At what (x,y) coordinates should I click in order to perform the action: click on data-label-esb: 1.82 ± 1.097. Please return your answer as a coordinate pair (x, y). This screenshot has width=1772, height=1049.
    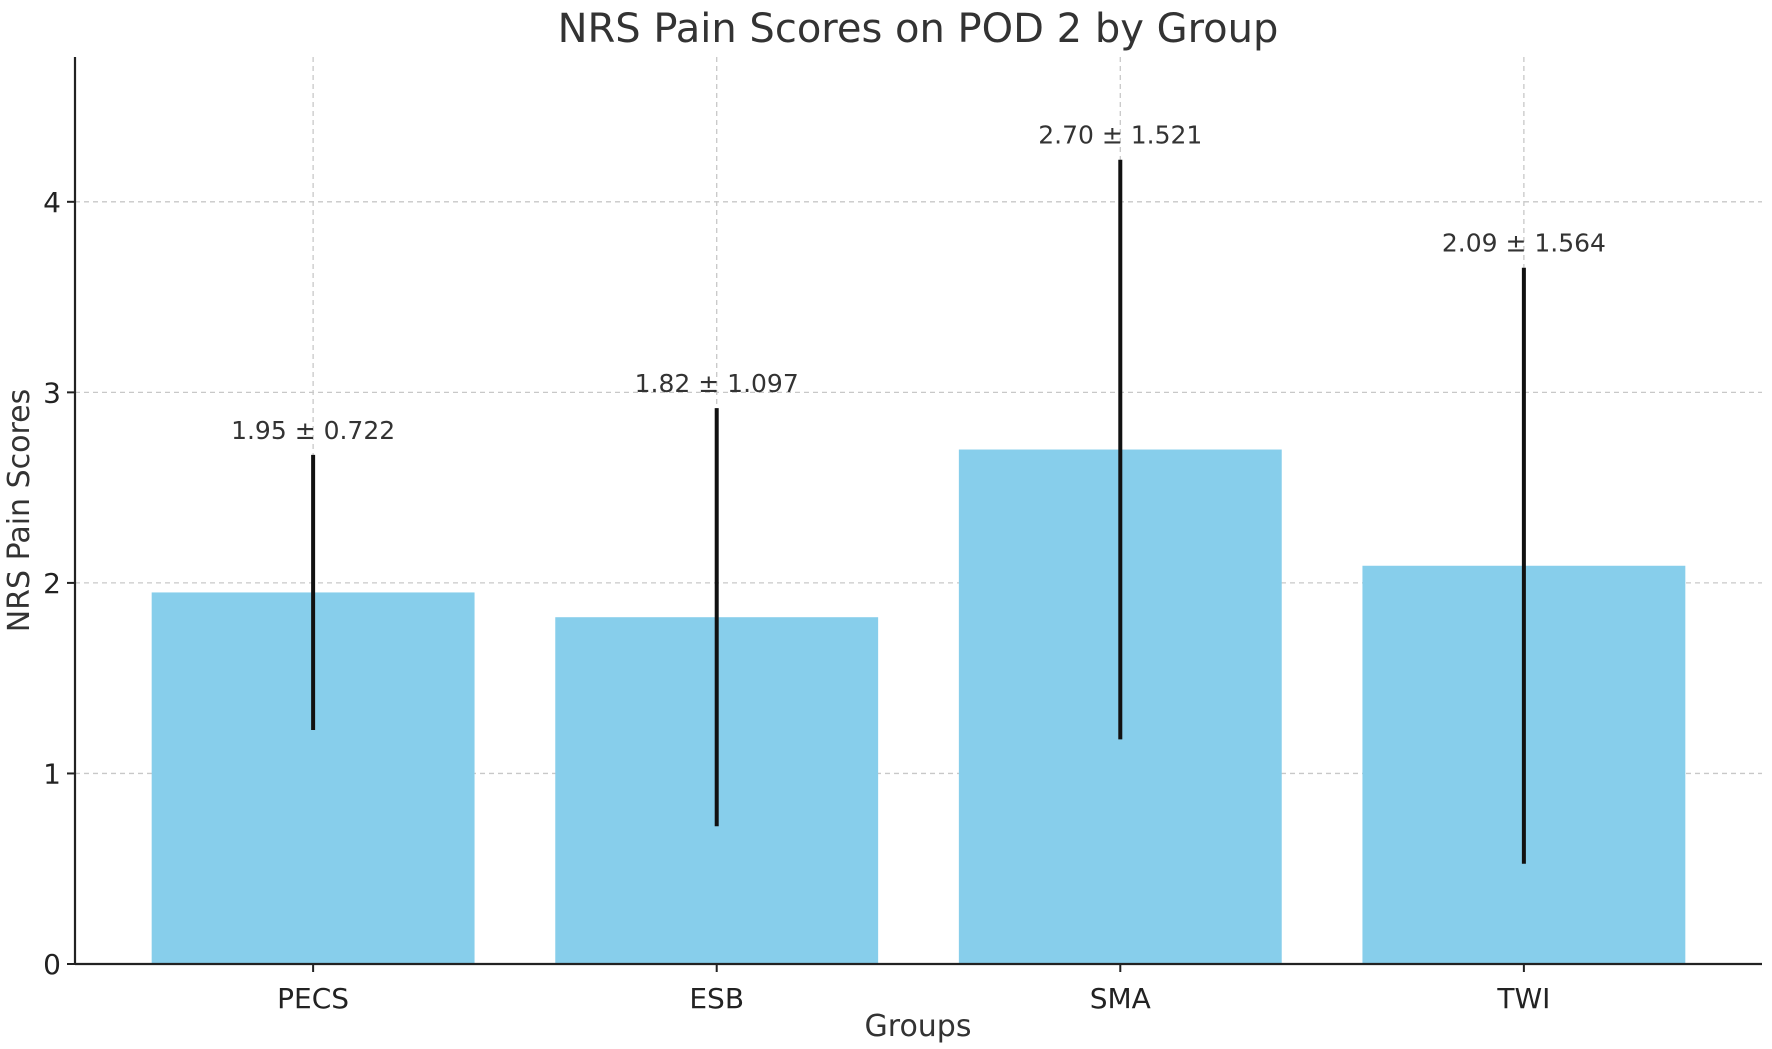
    Looking at the image, I should click on (717, 383).